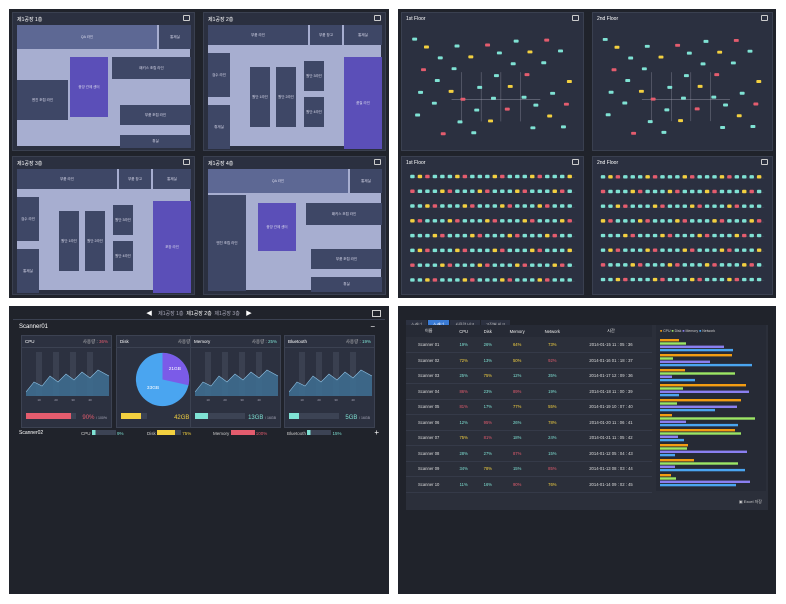 The width and height of the screenshot is (786, 604). I want to click on room: 통제실, so click(28, 271).